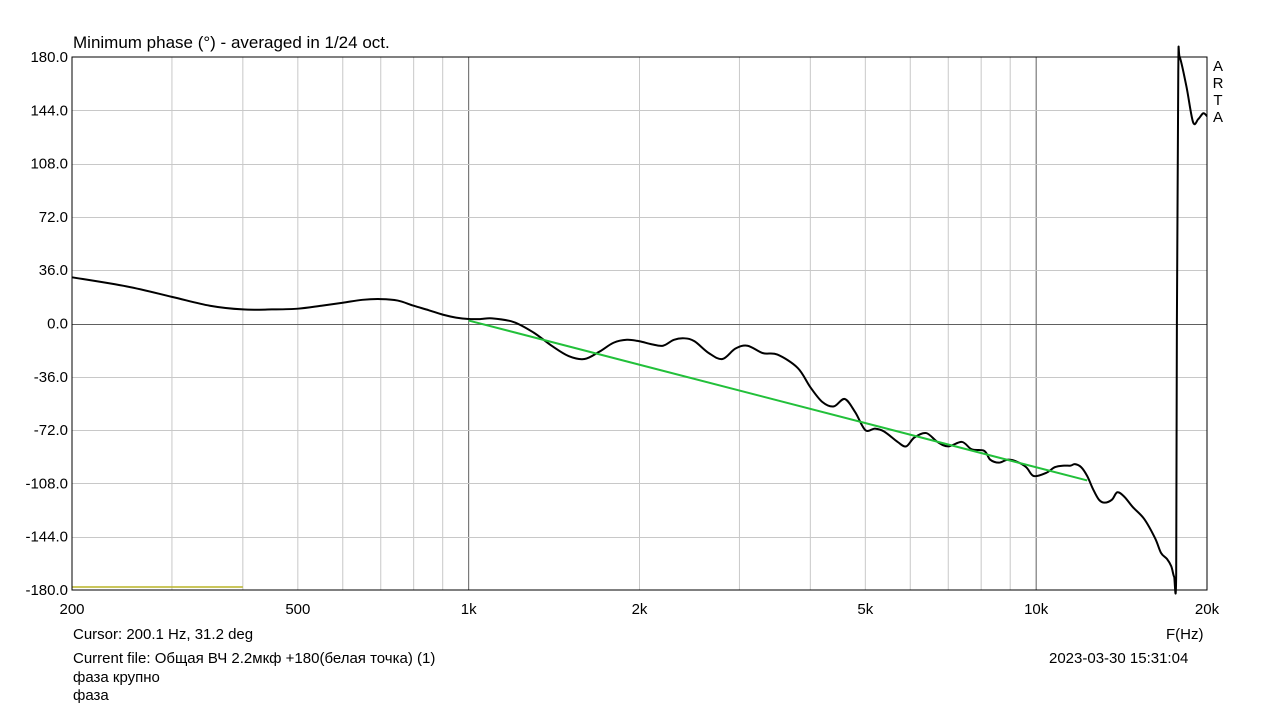 The height and width of the screenshot is (704, 1279). Describe the element at coordinates (865, 609) in the screenshot. I see `x-tick-label: 5k` at that location.